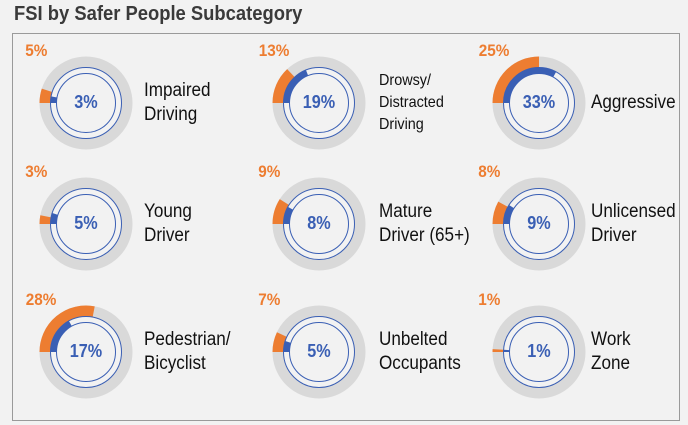  What do you see at coordinates (175, 363) in the screenshot?
I see `label-line: Bicyclist` at bounding box center [175, 363].